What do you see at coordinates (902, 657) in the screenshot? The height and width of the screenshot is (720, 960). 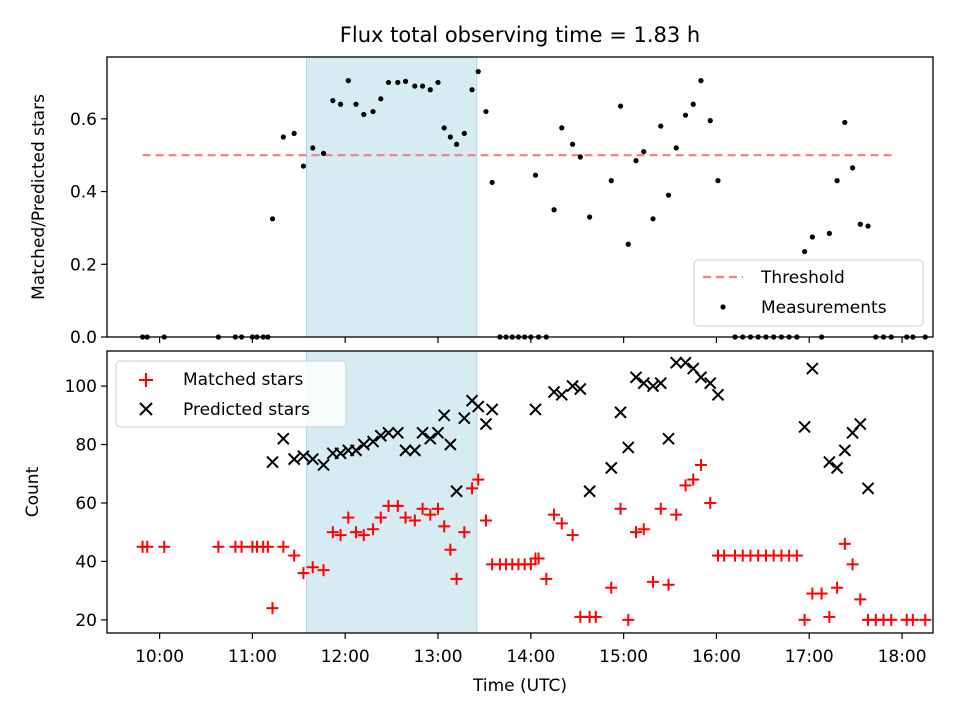 I see `x-tick-label: 18:00` at bounding box center [902, 657].